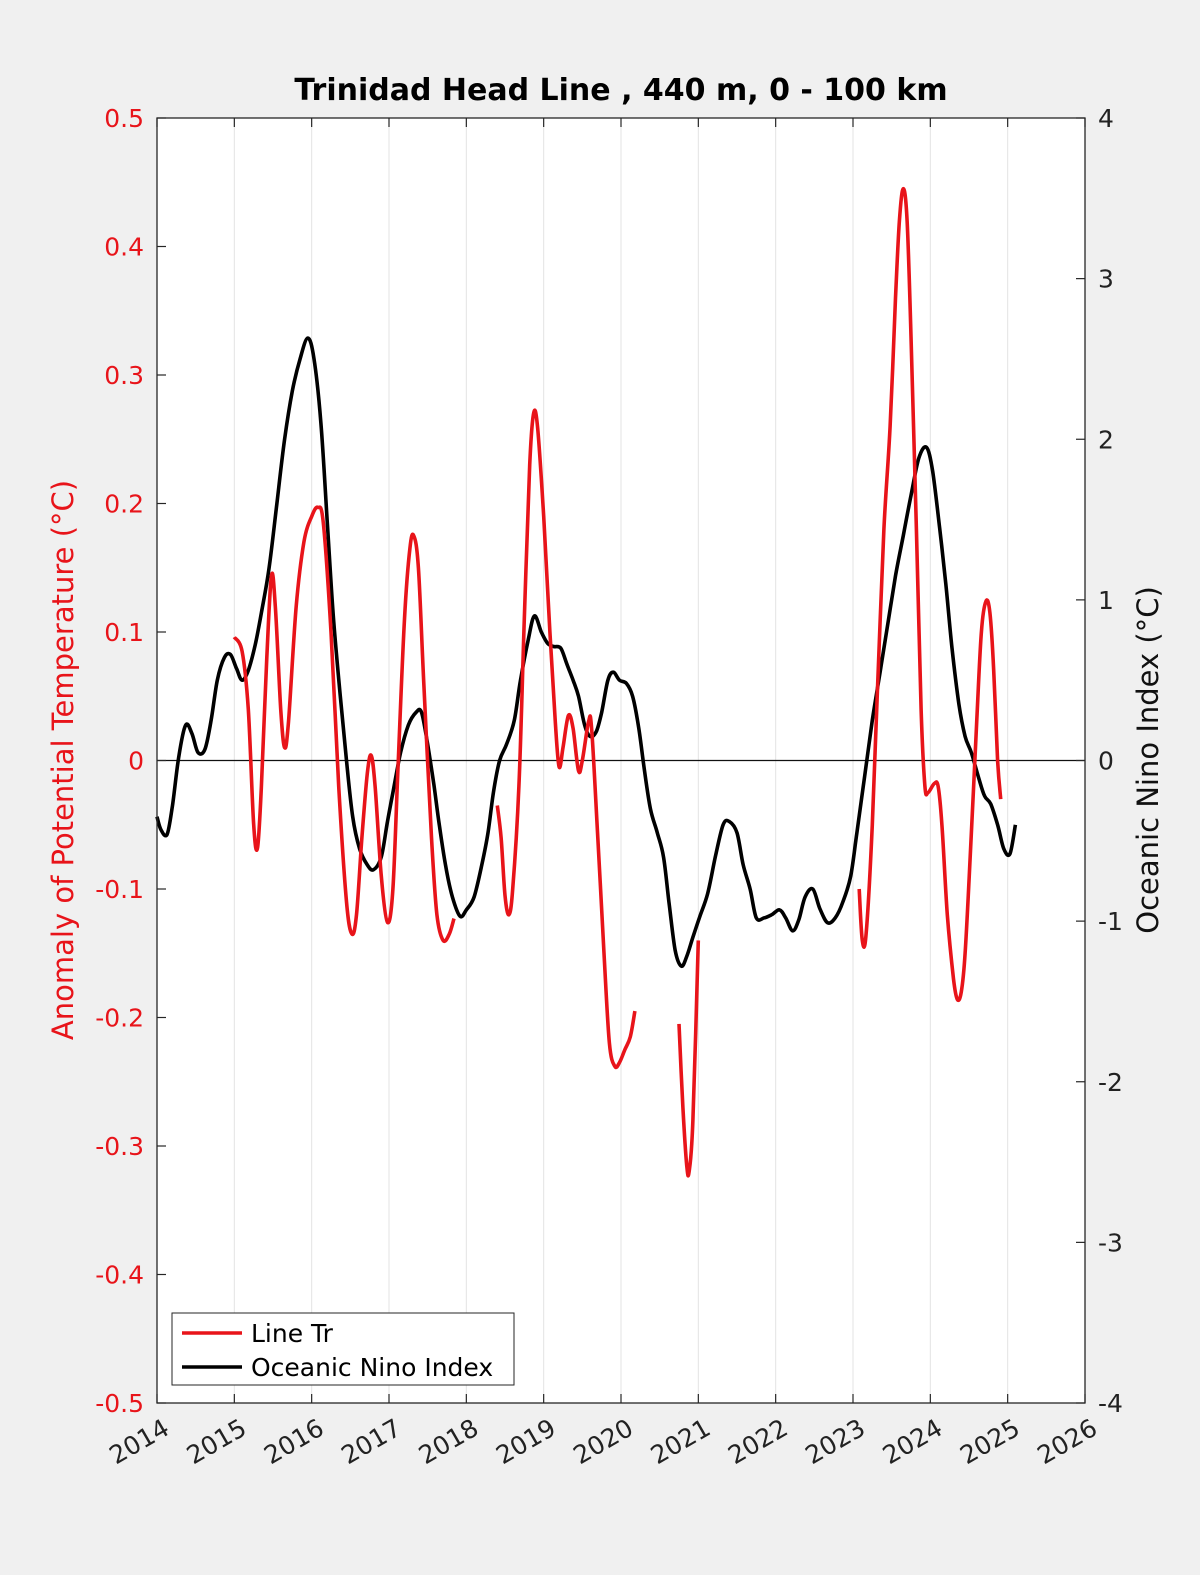 Image resolution: width=1200 pixels, height=1575 pixels. Describe the element at coordinates (1110, 1242) in the screenshot. I see `right-tick-label: -3` at that location.